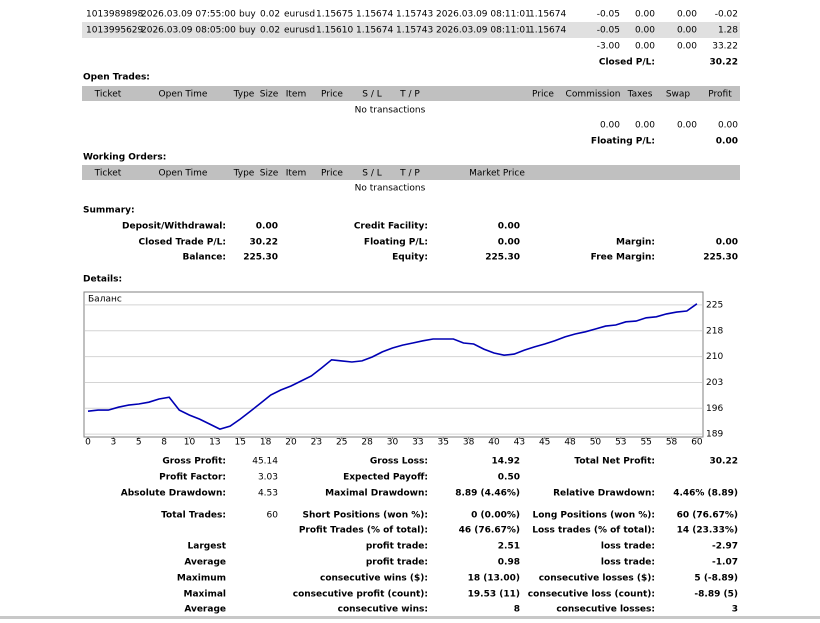  I want to click on cell: eurusd, so click(299, 15).